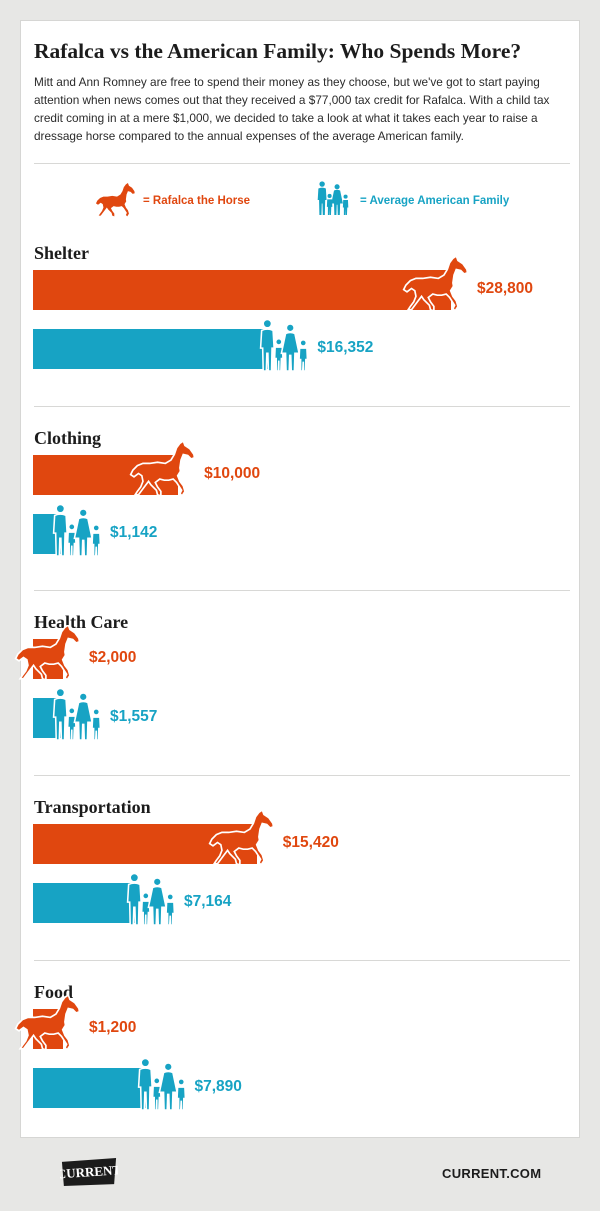 This screenshot has width=600, height=1211. I want to click on category-title-clothing: Clothing, so click(68, 438).